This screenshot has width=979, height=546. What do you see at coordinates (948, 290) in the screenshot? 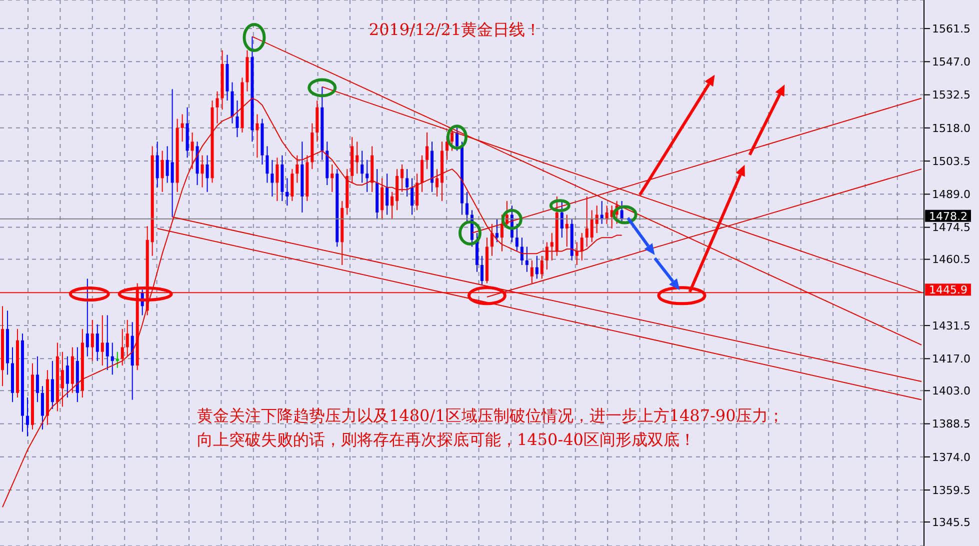
I see `ref-line-label: 1445.9` at bounding box center [948, 290].